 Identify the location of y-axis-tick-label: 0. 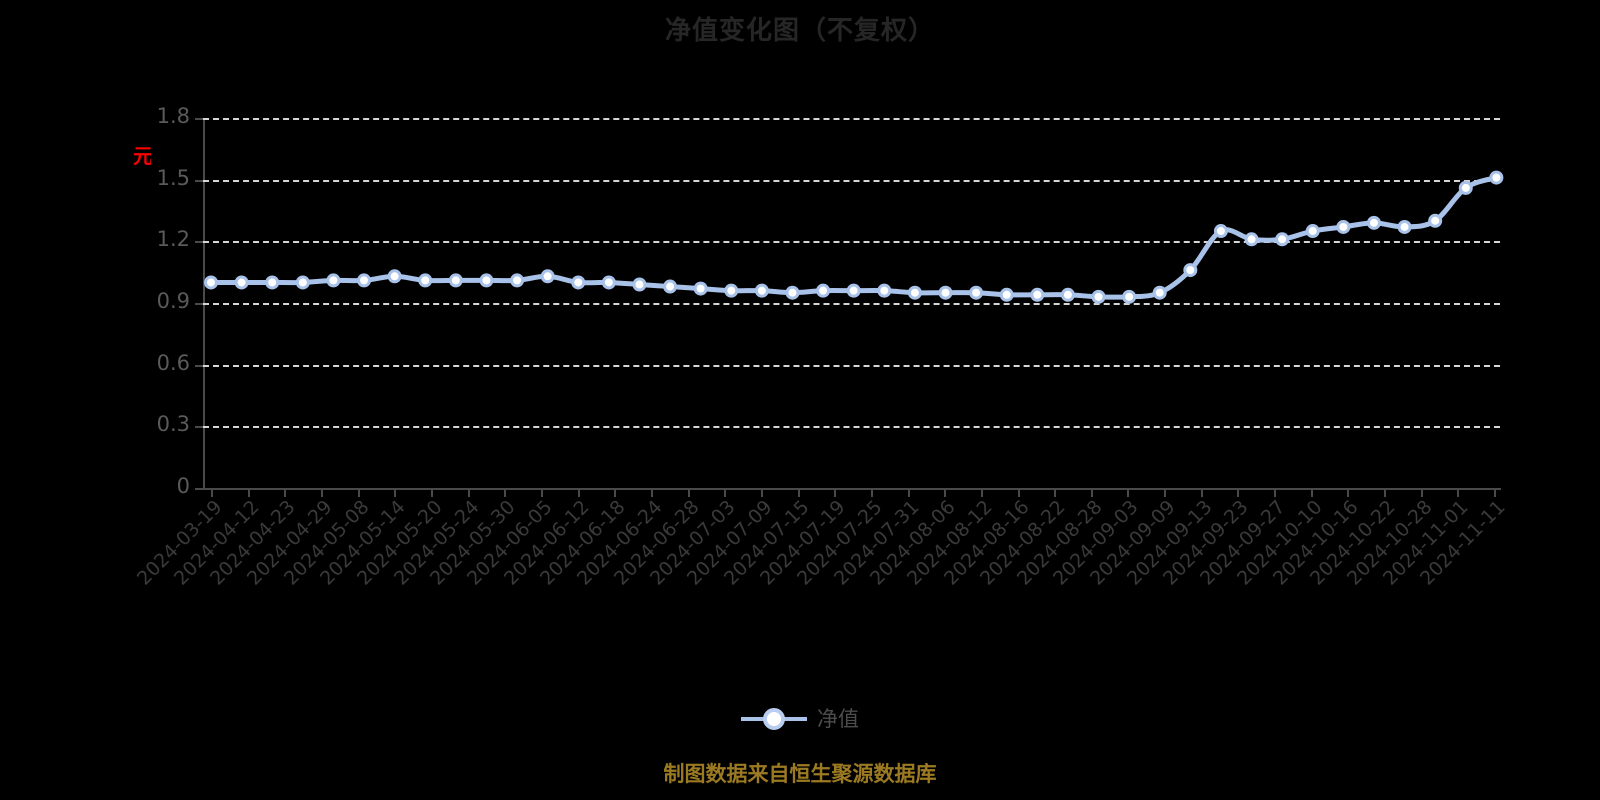
(183, 486).